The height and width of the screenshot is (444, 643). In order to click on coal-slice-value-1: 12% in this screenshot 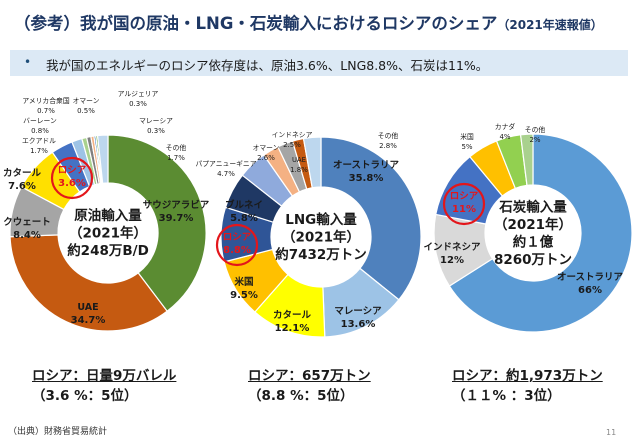, I will do `click(452, 260)`.